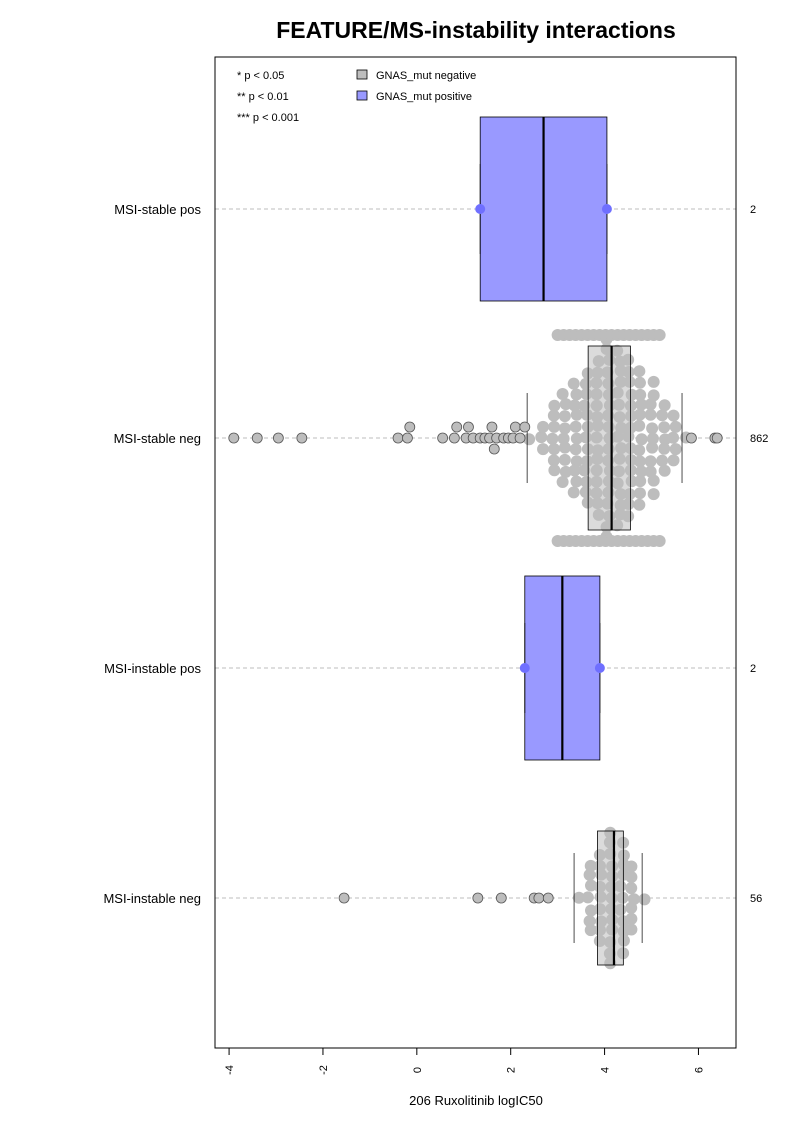 This screenshot has width=793, height=1122. What do you see at coordinates (230, 1070) in the screenshot?
I see `x-tick-label: -4` at bounding box center [230, 1070].